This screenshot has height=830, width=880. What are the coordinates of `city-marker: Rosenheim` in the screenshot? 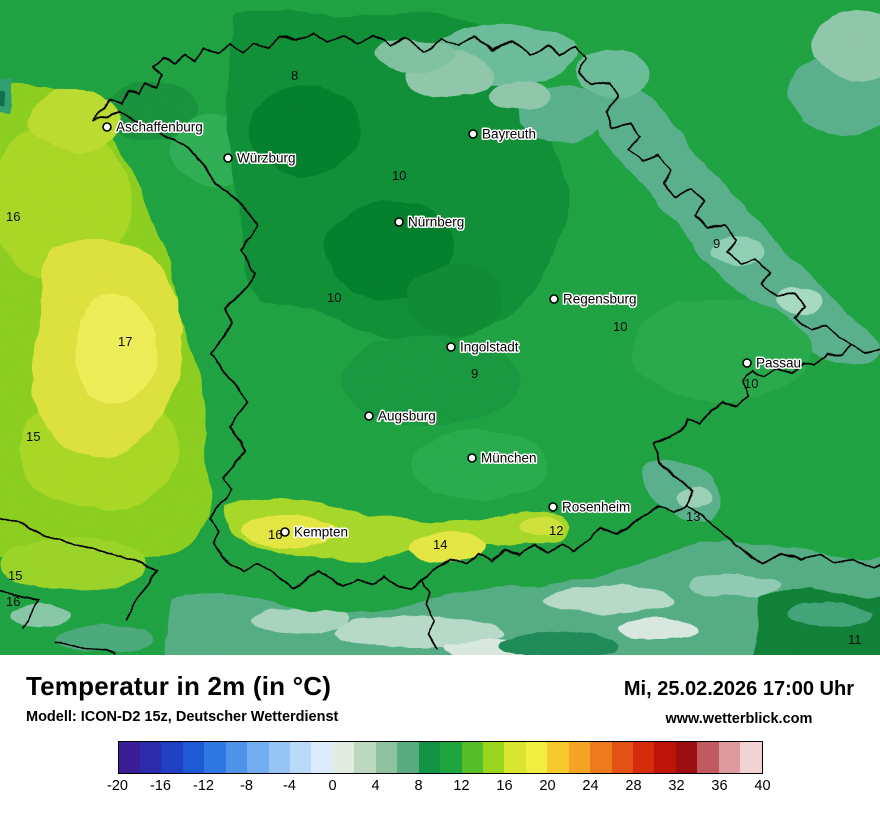 It's located at (590, 507).